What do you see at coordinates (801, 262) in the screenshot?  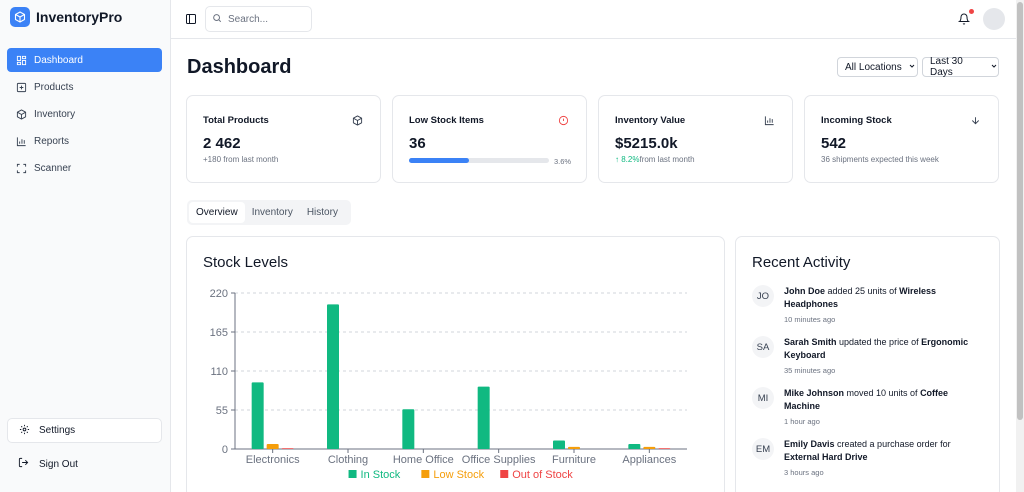 I see `panel-title: Recent Activity` at bounding box center [801, 262].